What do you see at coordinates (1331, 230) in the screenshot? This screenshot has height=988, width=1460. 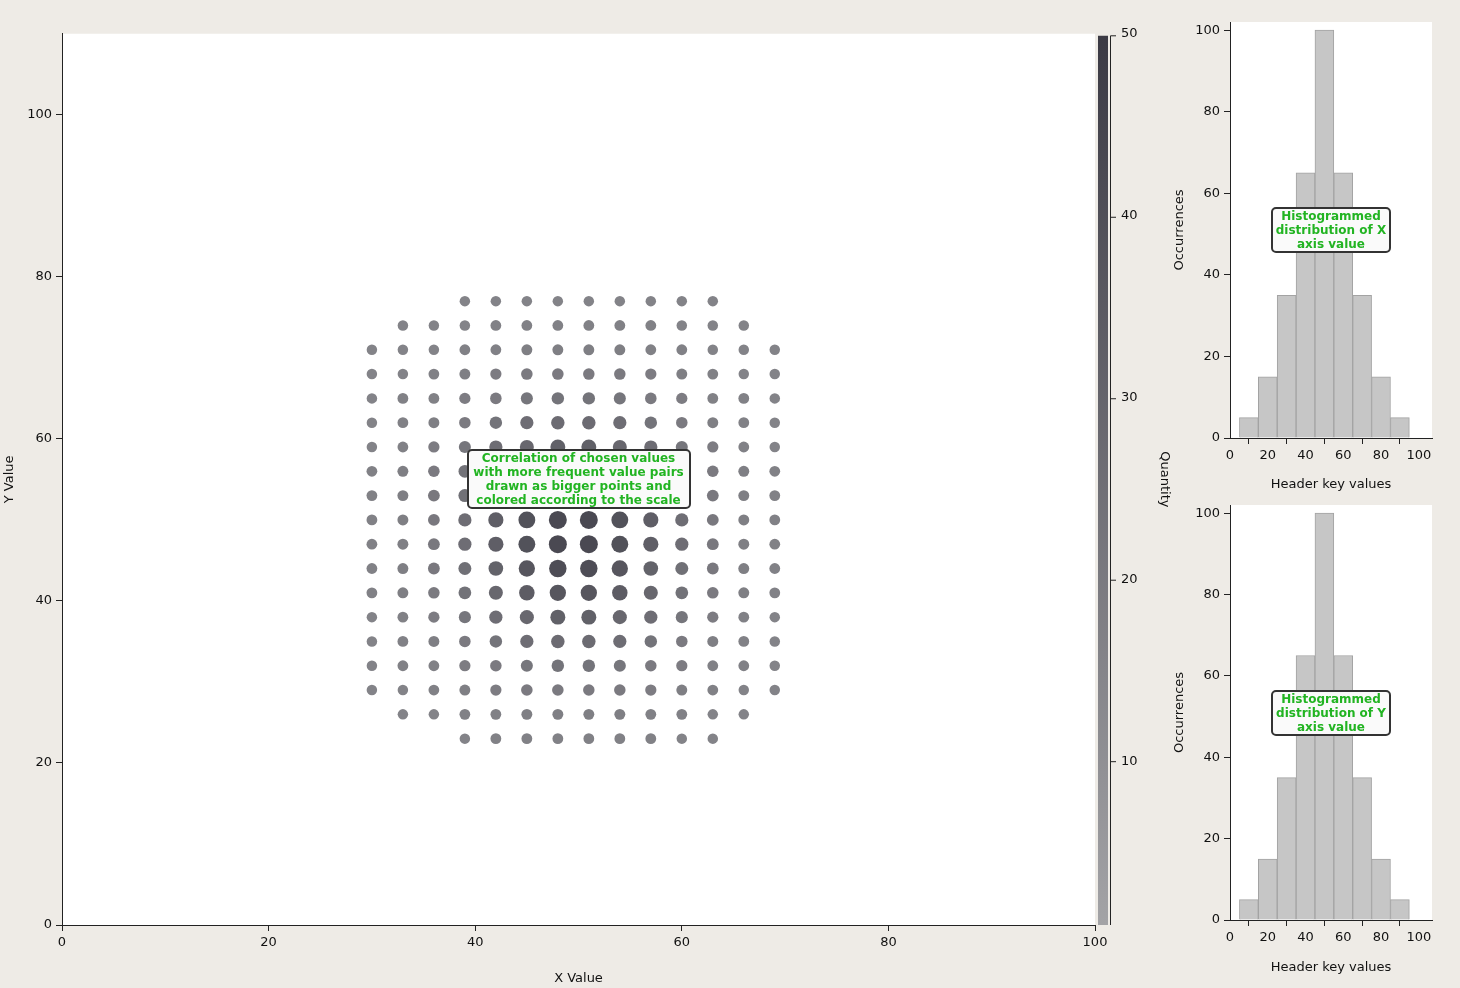 I see `annotation: Histogrammed distribution of X axis value` at bounding box center [1331, 230].